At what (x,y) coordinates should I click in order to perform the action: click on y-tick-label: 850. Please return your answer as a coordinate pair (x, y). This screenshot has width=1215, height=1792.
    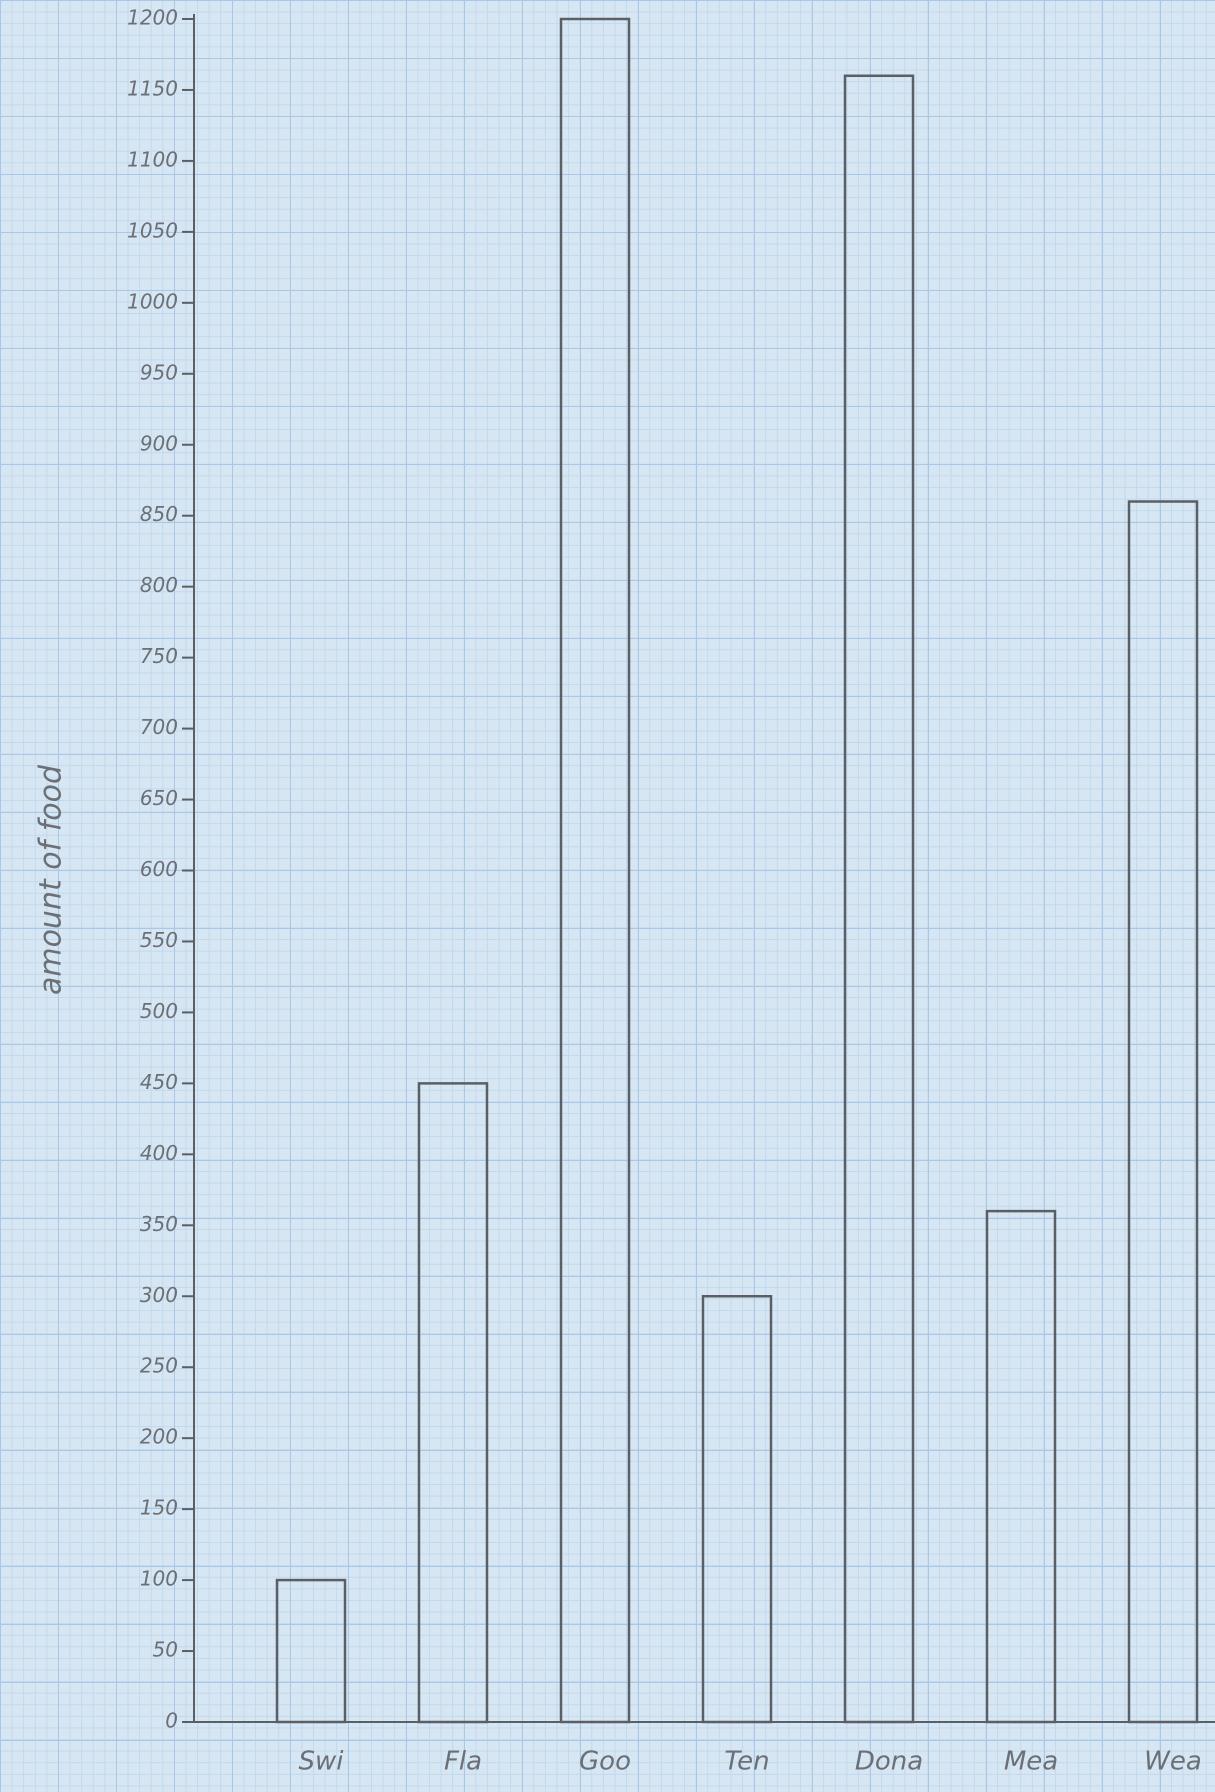
    Looking at the image, I should click on (159, 514).